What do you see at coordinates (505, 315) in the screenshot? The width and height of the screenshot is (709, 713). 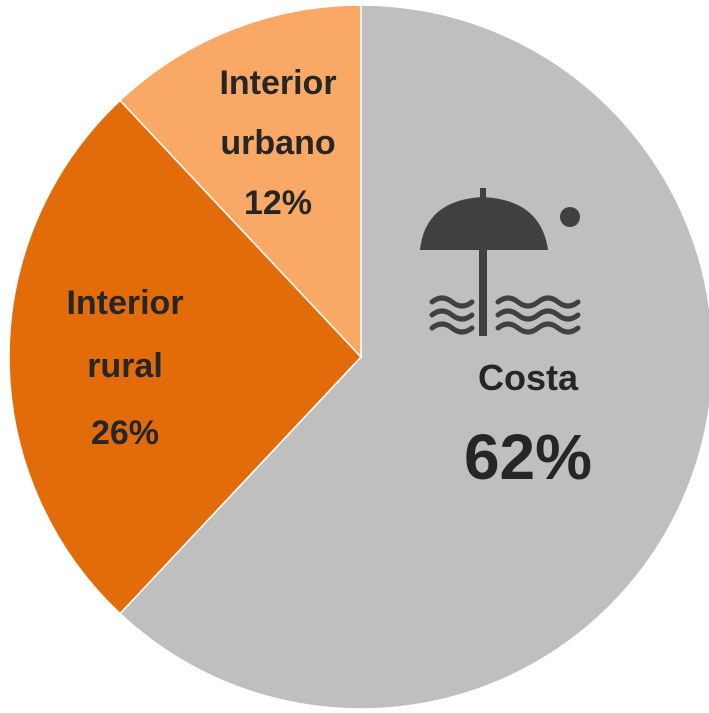 I see `waves` at bounding box center [505, 315].